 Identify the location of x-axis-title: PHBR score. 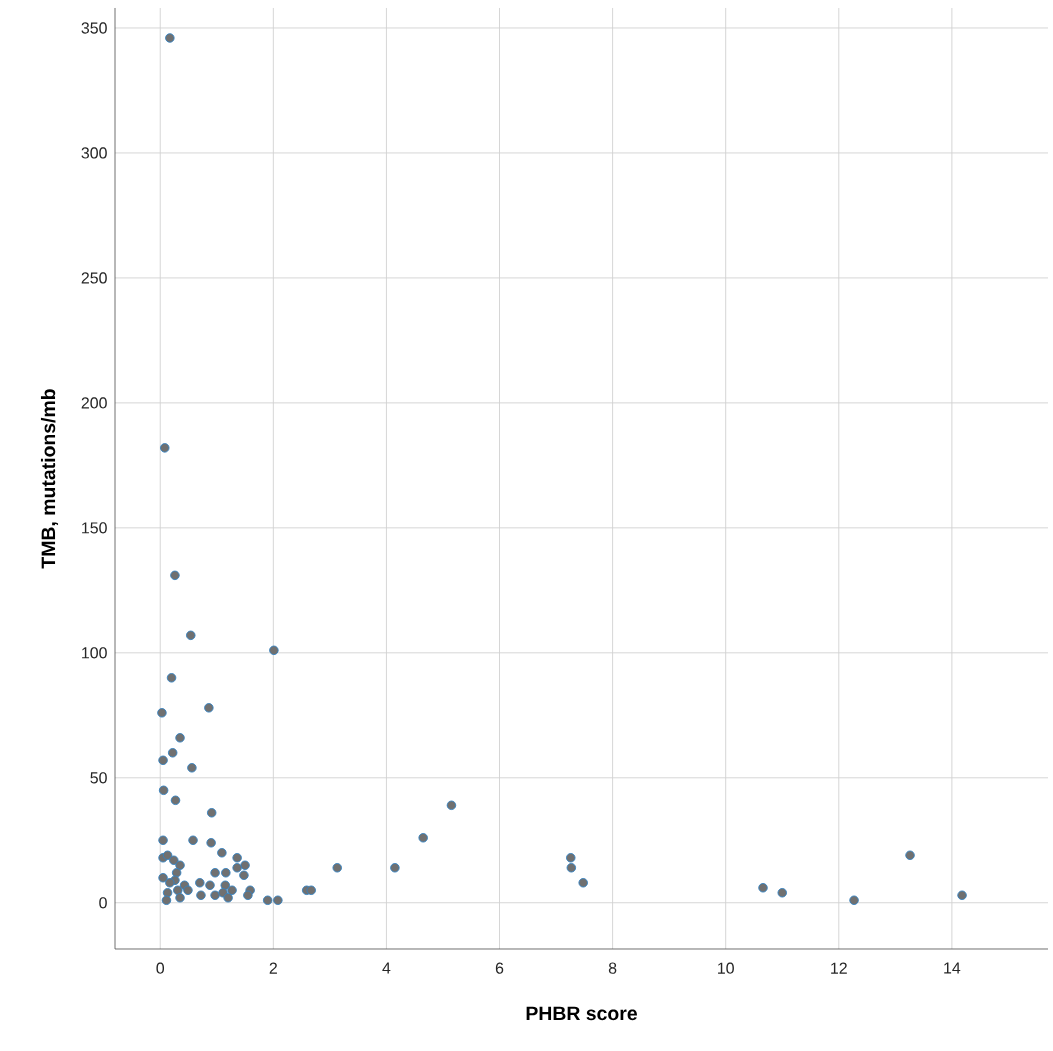
(581, 1013).